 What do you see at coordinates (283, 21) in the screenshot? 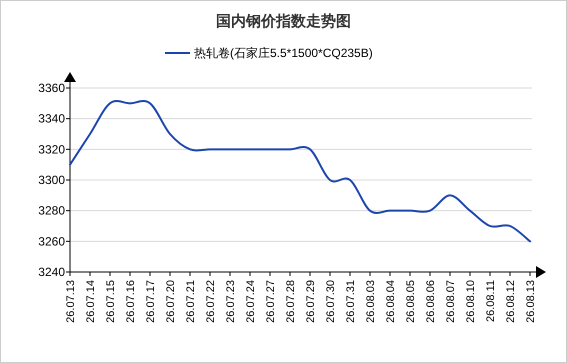
I see `chart-title: 国内钢价指数走势图` at bounding box center [283, 21].